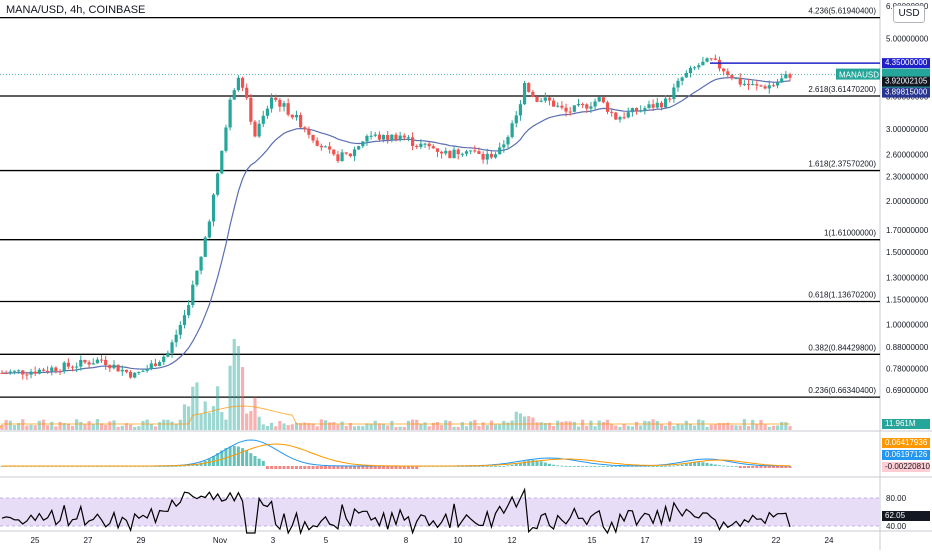 The height and width of the screenshot is (555, 932). I want to click on price-tick: 1.50000000, so click(907, 252).